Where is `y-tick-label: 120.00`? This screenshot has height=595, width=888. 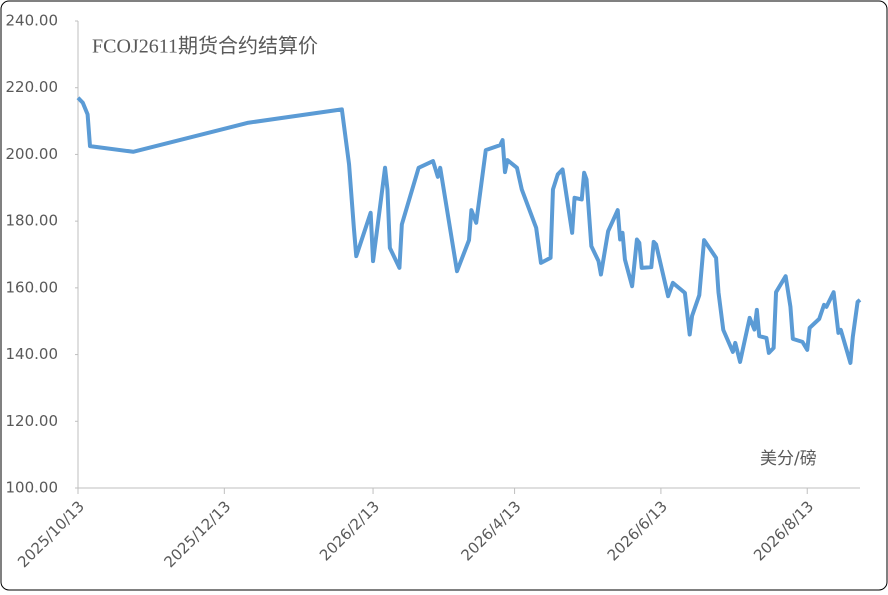 y-tick-label: 120.00 is located at coordinates (32, 421).